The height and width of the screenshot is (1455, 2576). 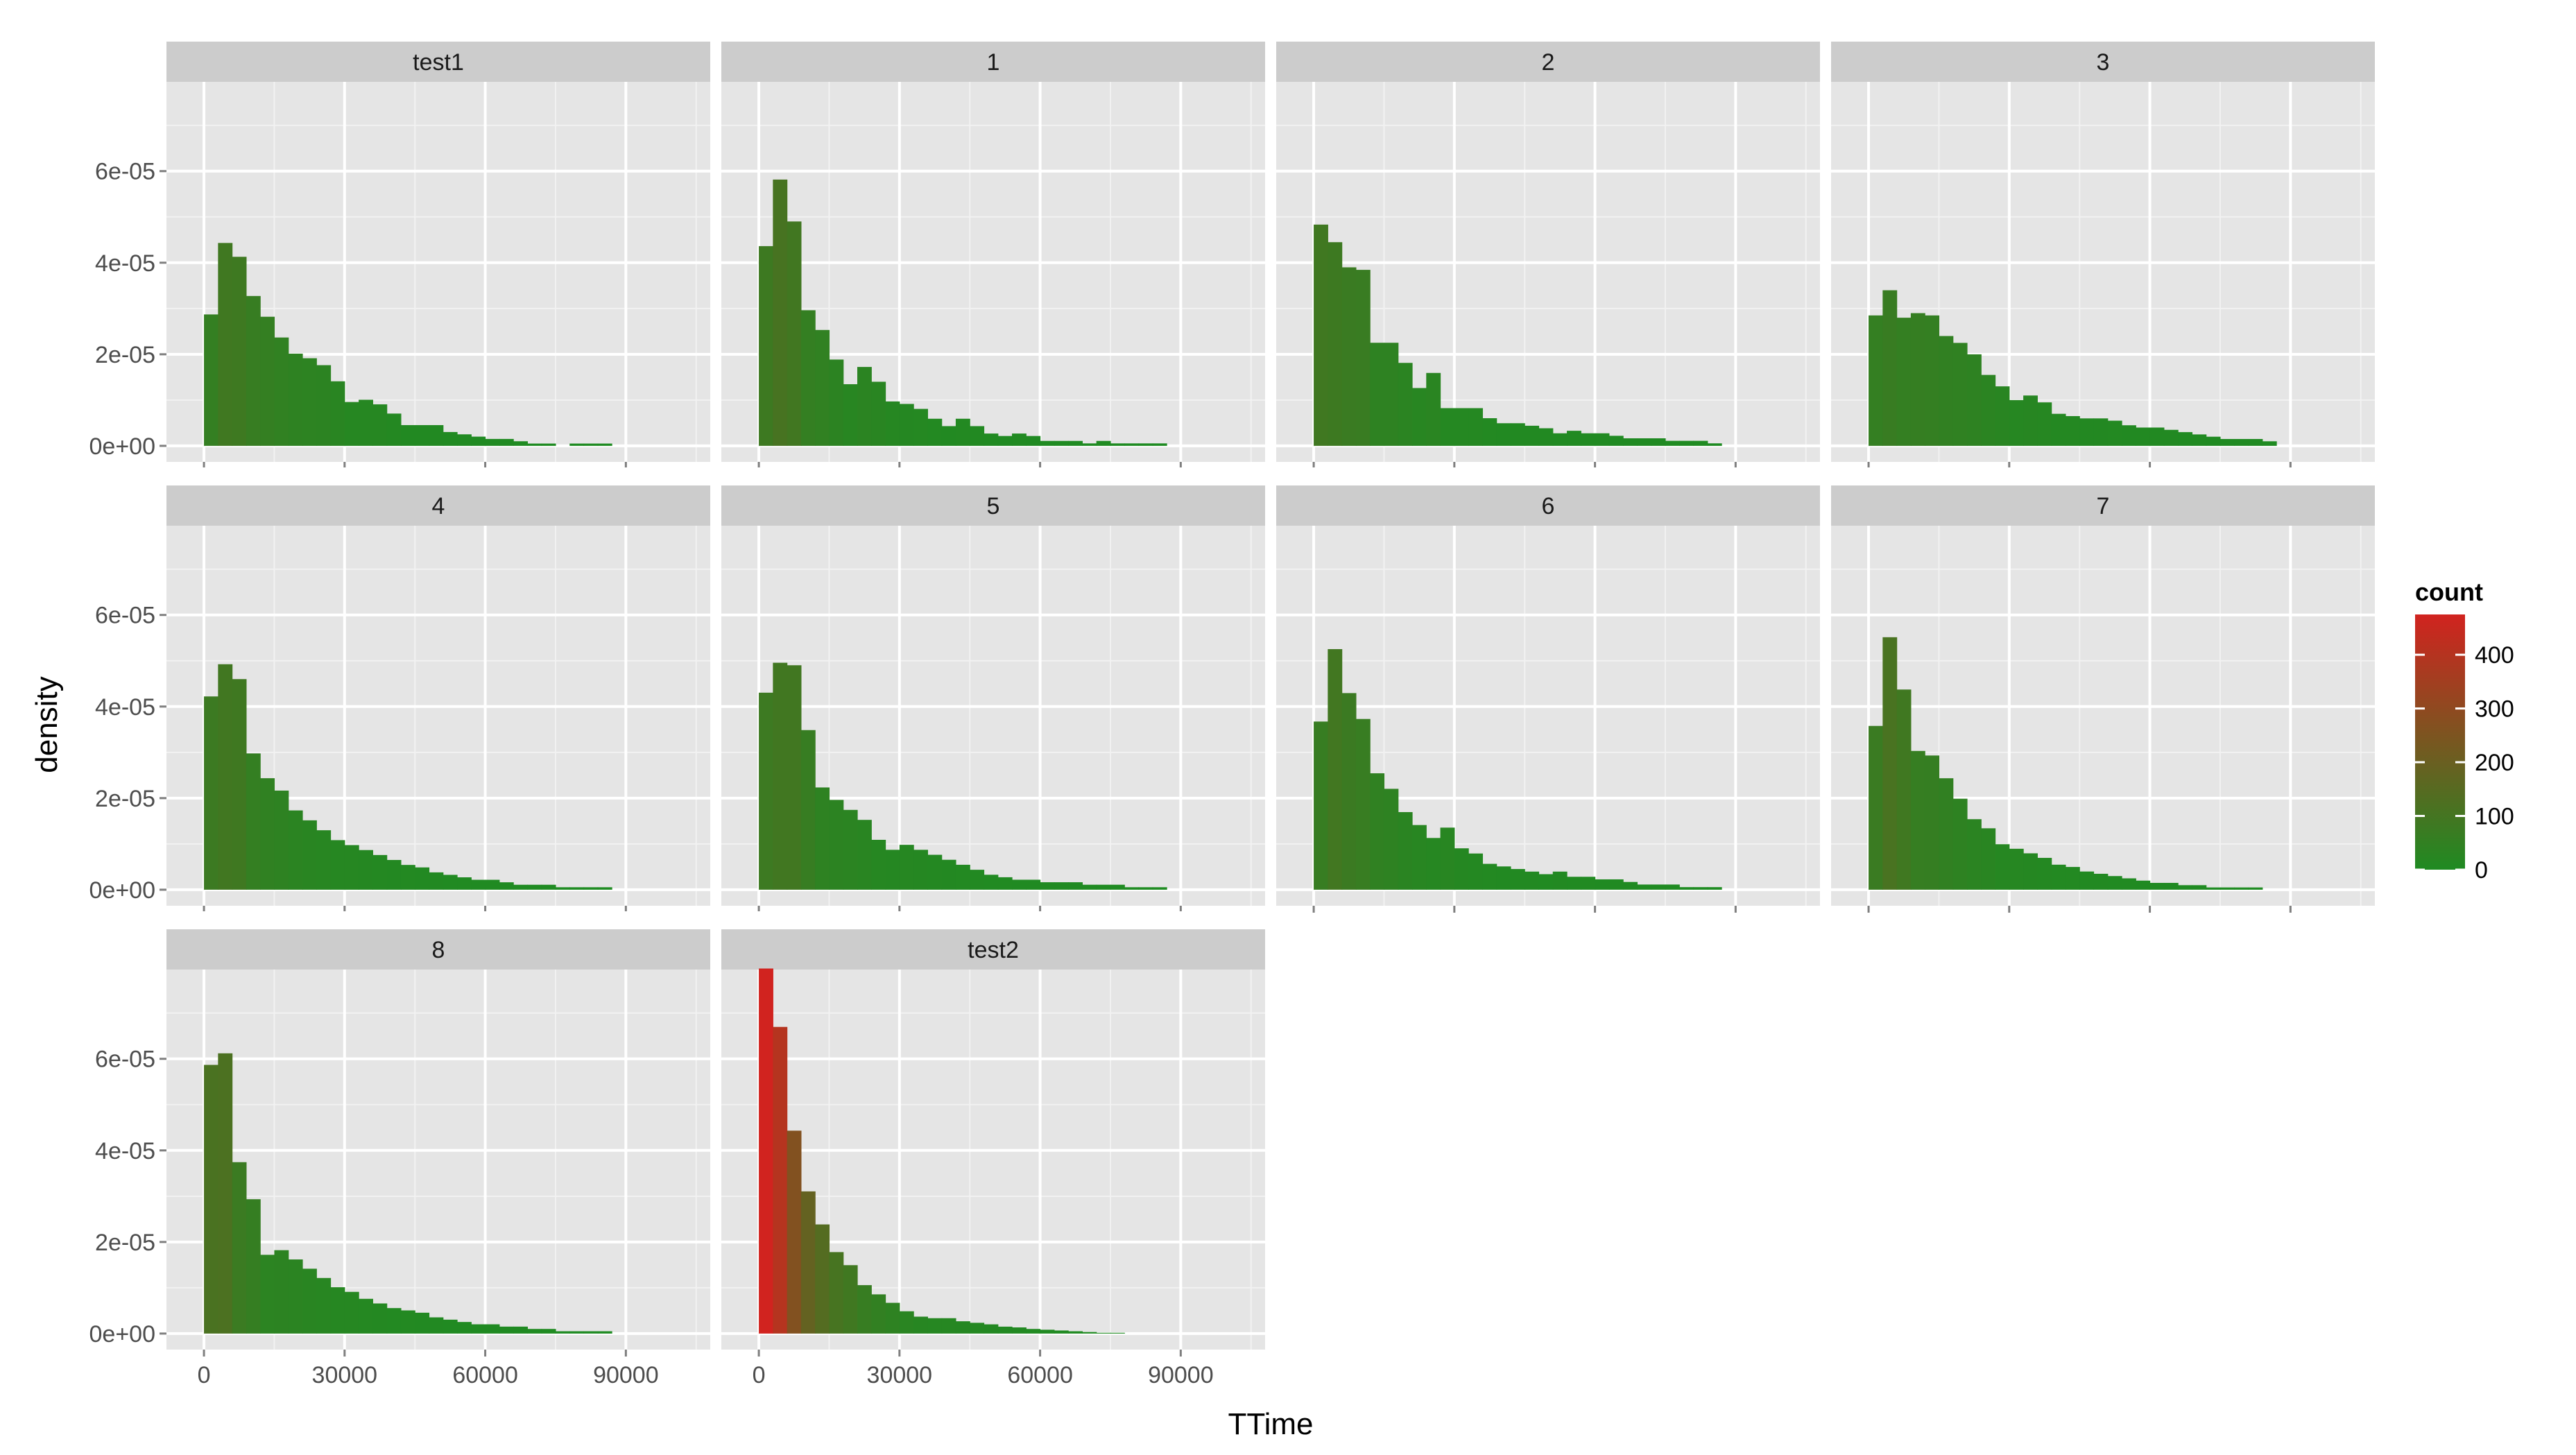 I want to click on legend-label: 100, so click(x=2494, y=817).